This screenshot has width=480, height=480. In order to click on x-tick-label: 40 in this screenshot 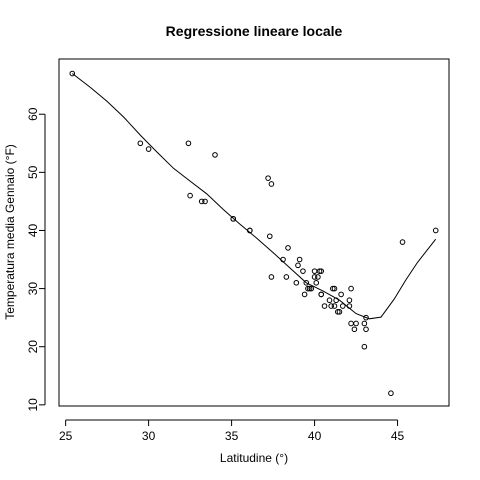, I will do `click(315, 436)`.